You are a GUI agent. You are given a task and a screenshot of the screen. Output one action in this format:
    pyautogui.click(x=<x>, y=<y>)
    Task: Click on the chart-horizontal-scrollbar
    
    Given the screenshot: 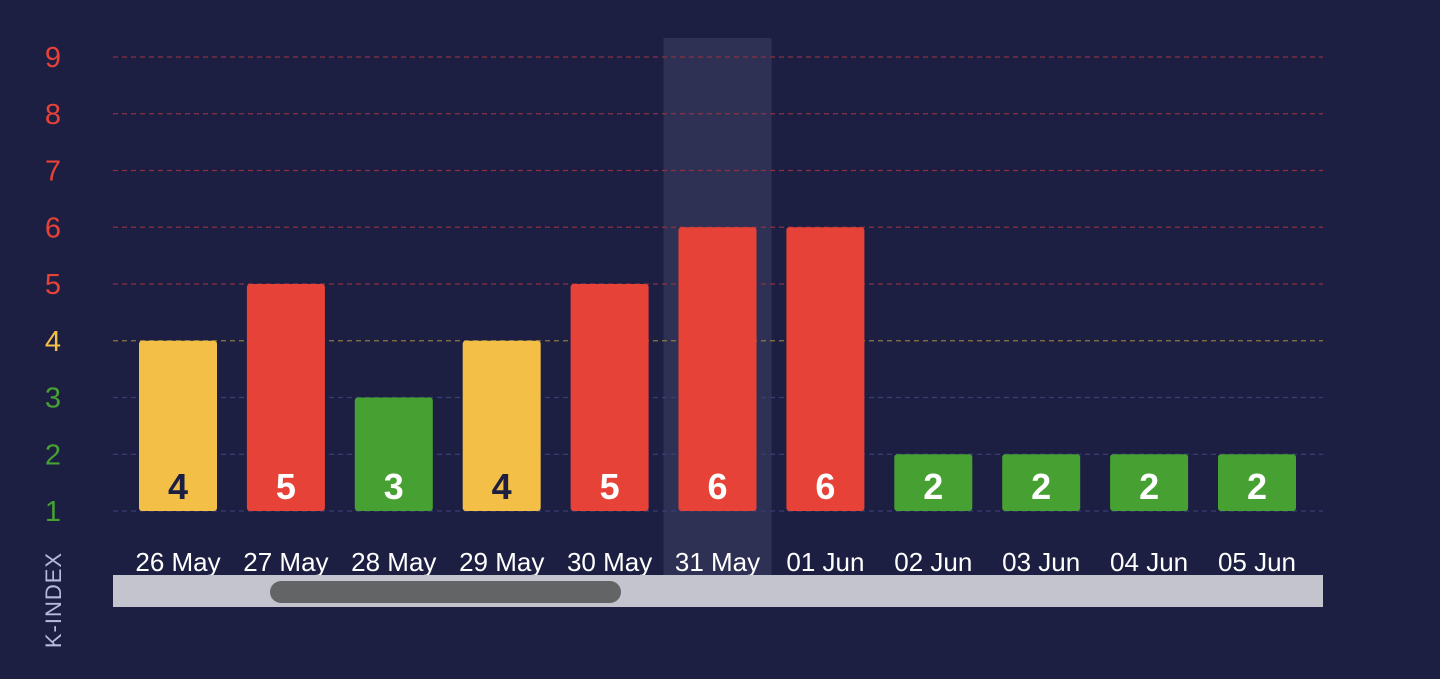 What is the action you would take?
    pyautogui.click(x=718, y=591)
    